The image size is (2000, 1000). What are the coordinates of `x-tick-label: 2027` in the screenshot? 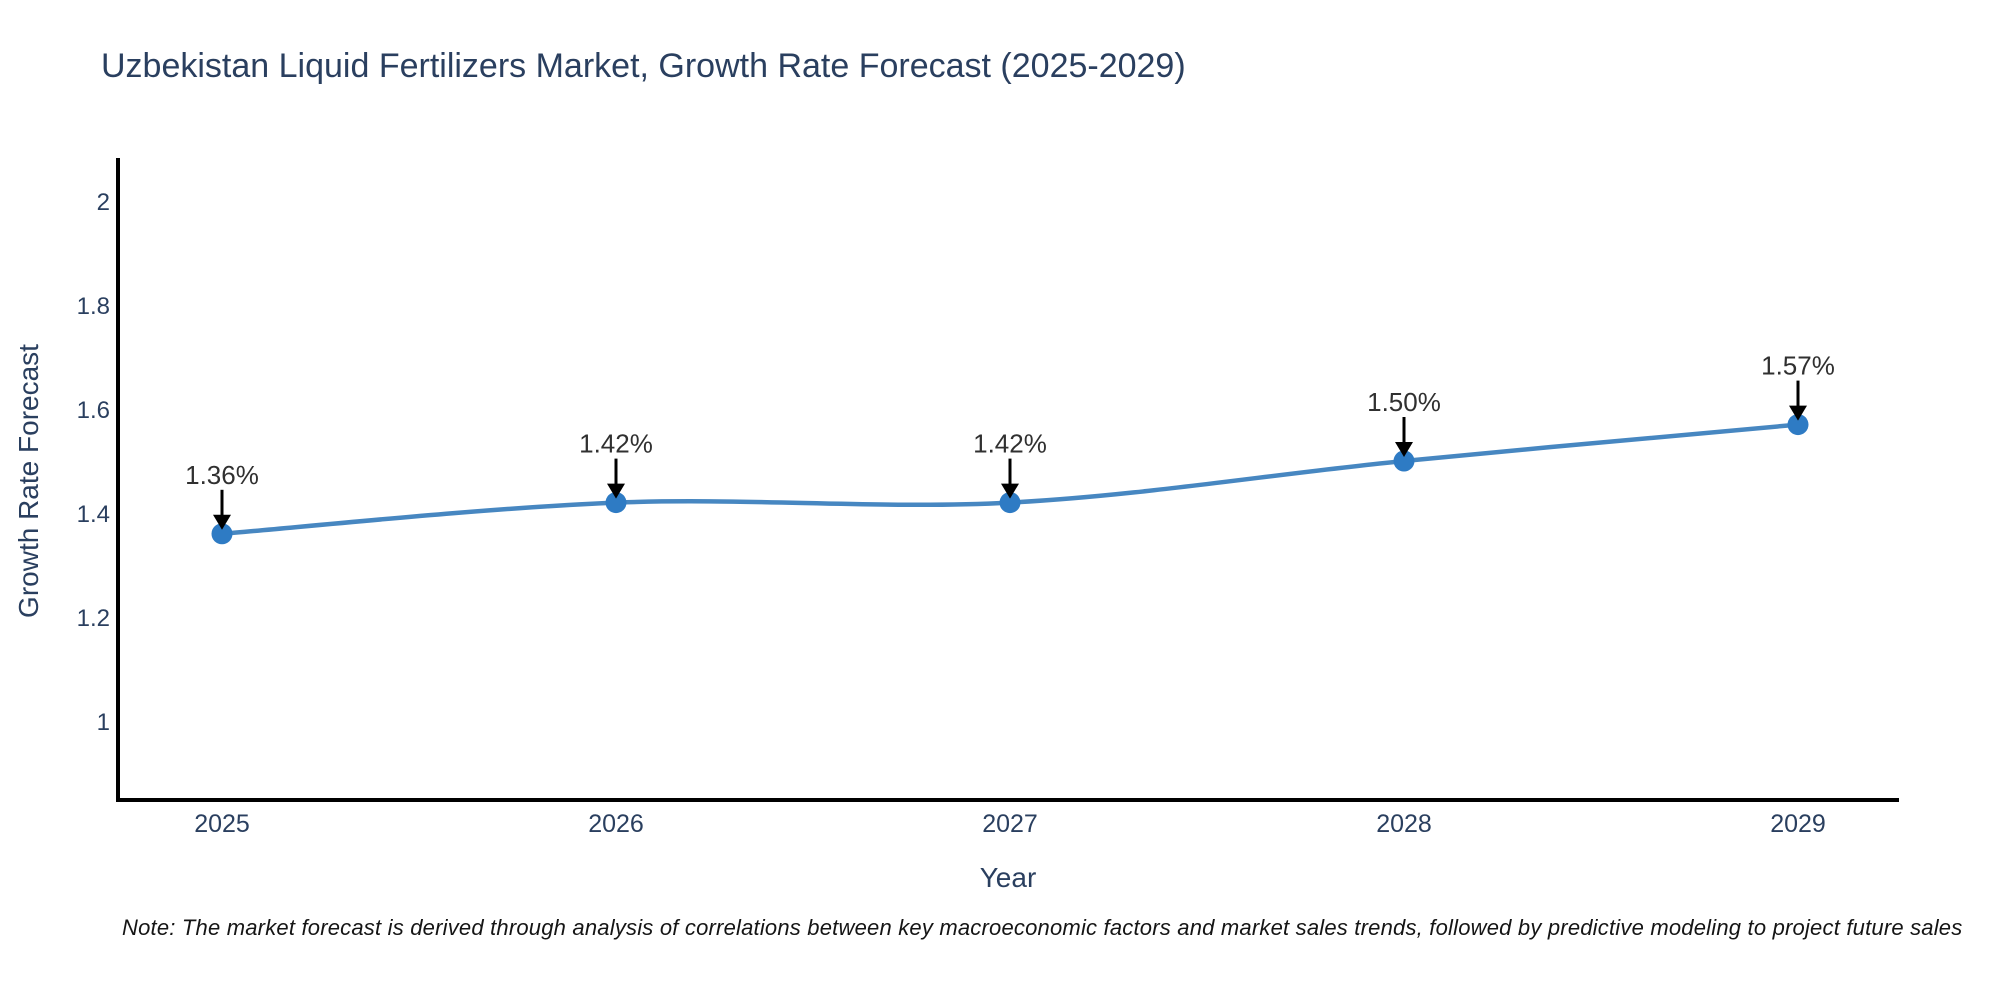 It's located at (1010, 824).